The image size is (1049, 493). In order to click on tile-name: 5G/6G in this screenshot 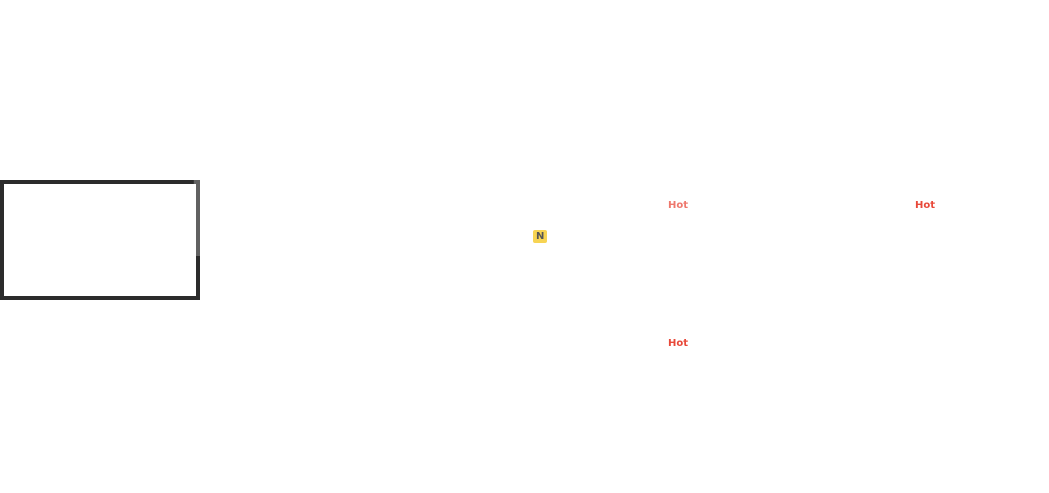, I will do `click(725, 85)`.